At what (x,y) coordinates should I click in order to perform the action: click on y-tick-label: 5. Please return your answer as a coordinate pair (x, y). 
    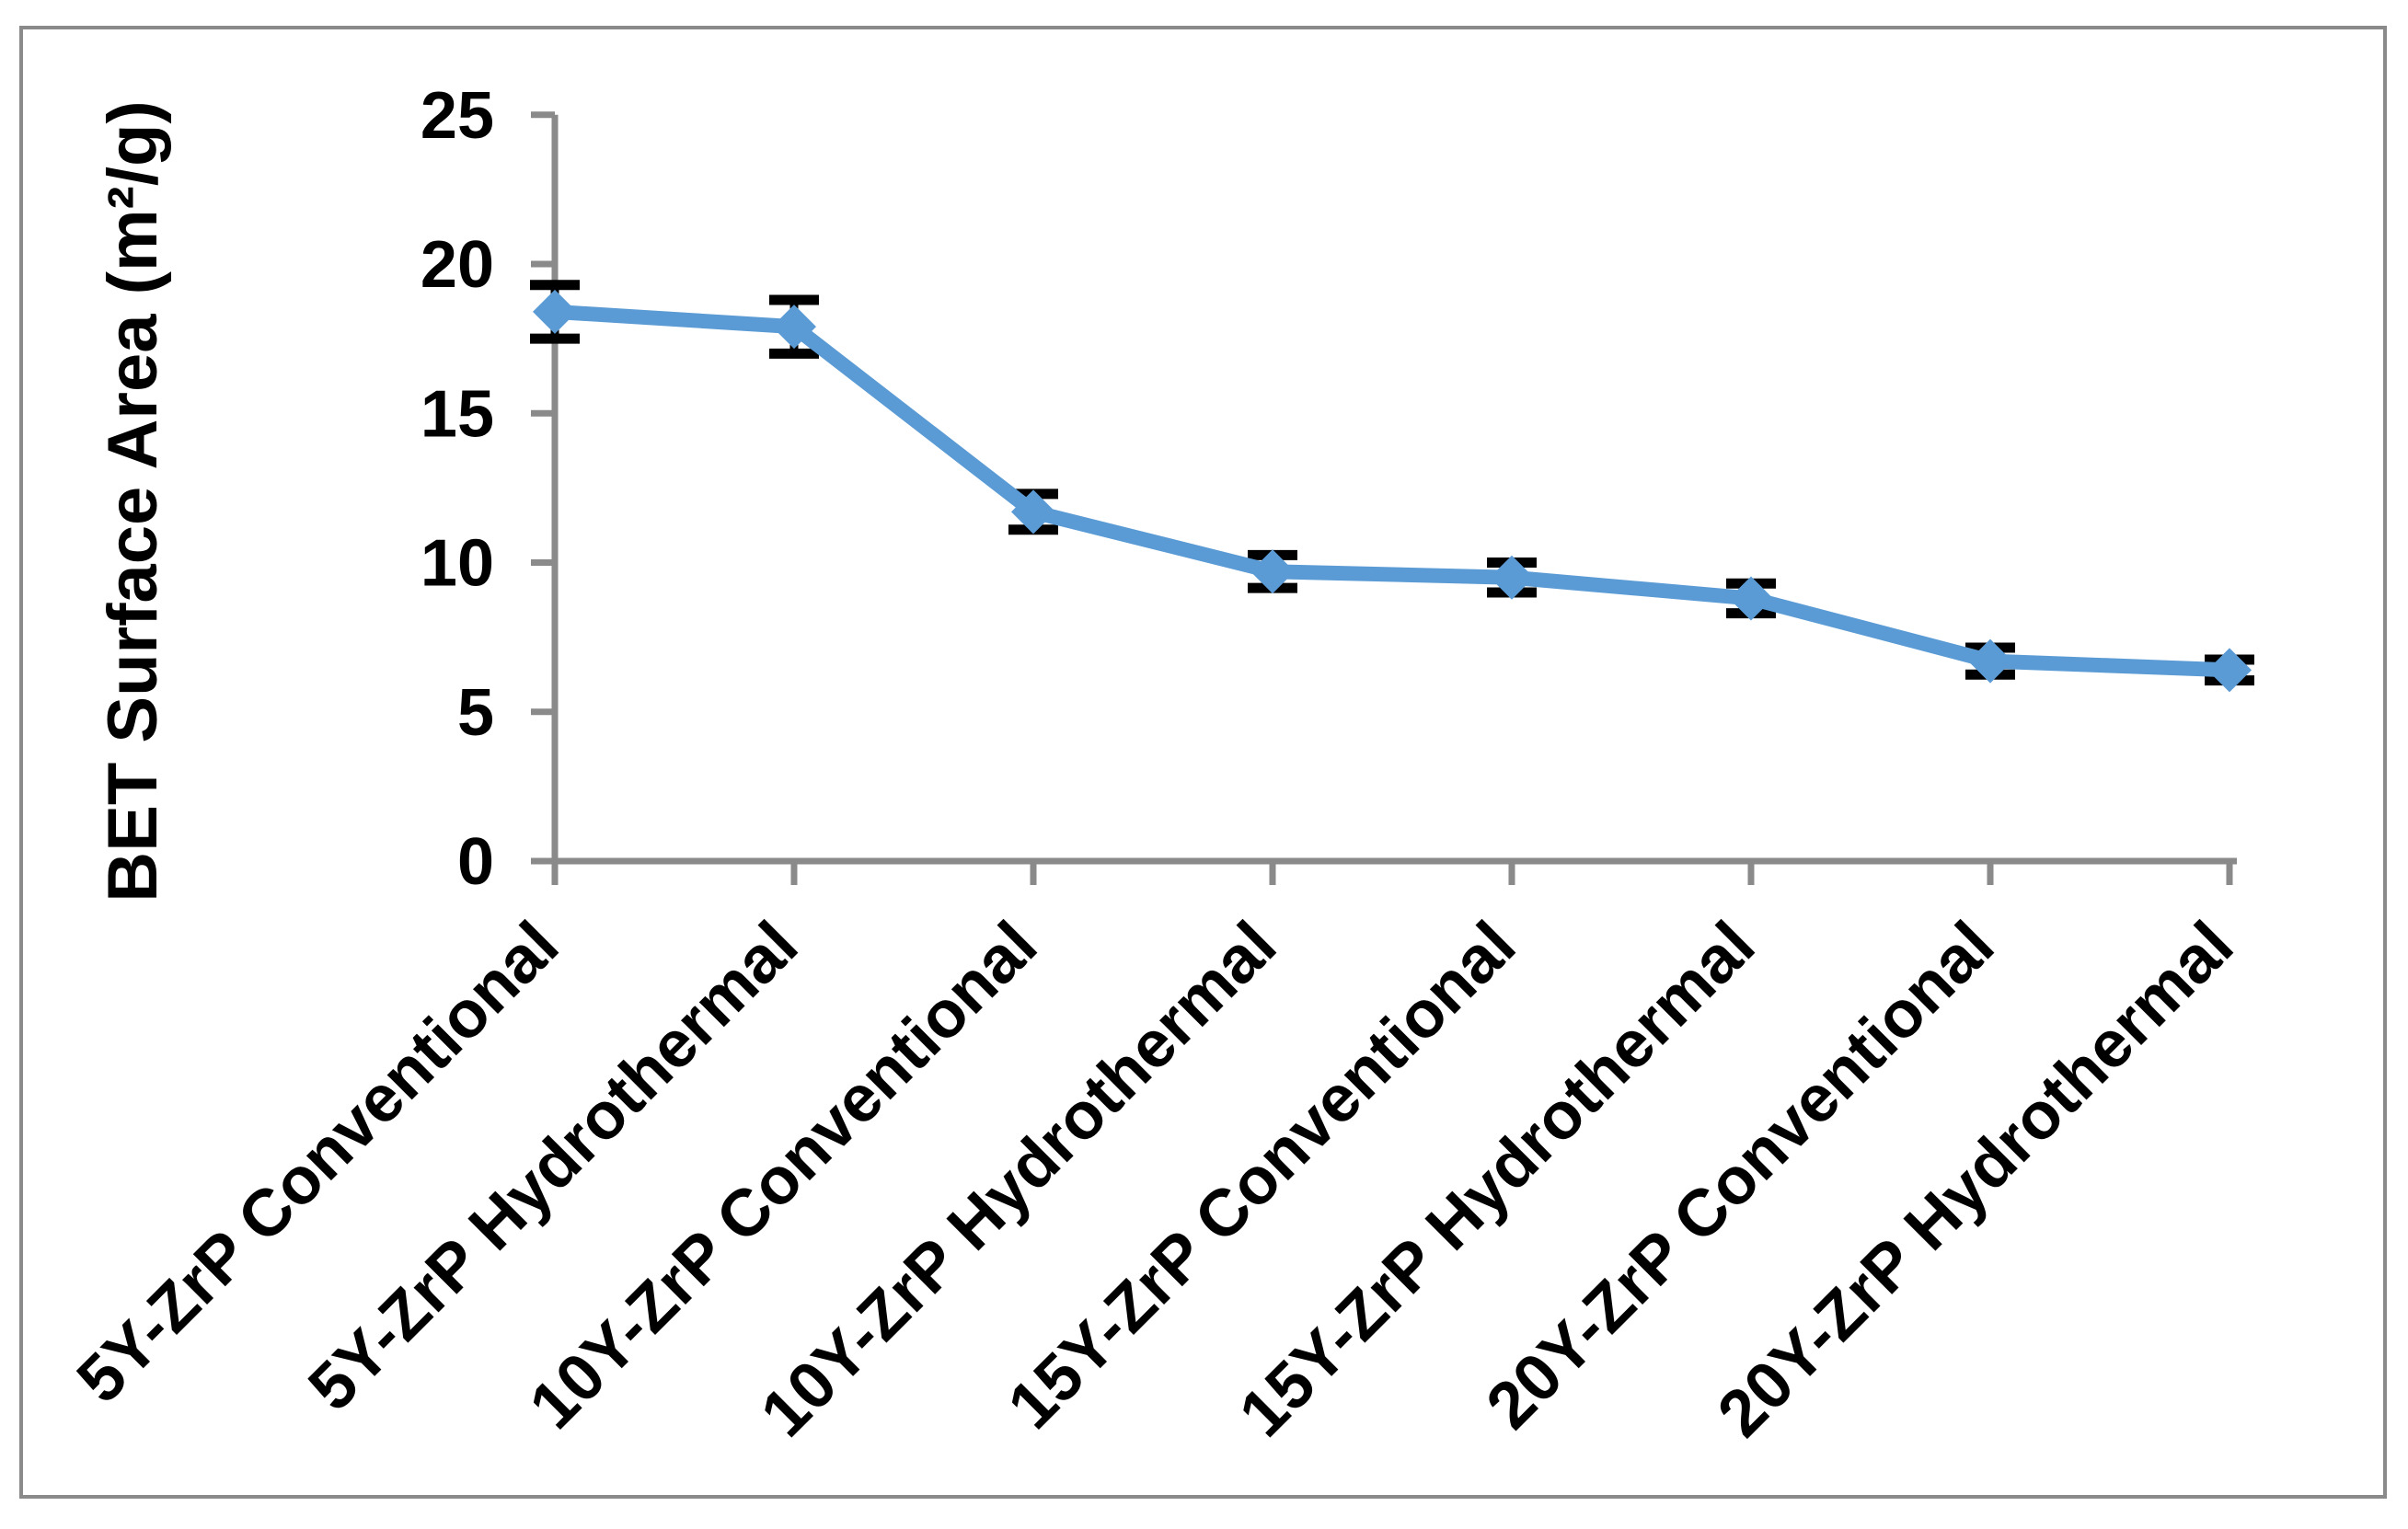
    Looking at the image, I should click on (475, 713).